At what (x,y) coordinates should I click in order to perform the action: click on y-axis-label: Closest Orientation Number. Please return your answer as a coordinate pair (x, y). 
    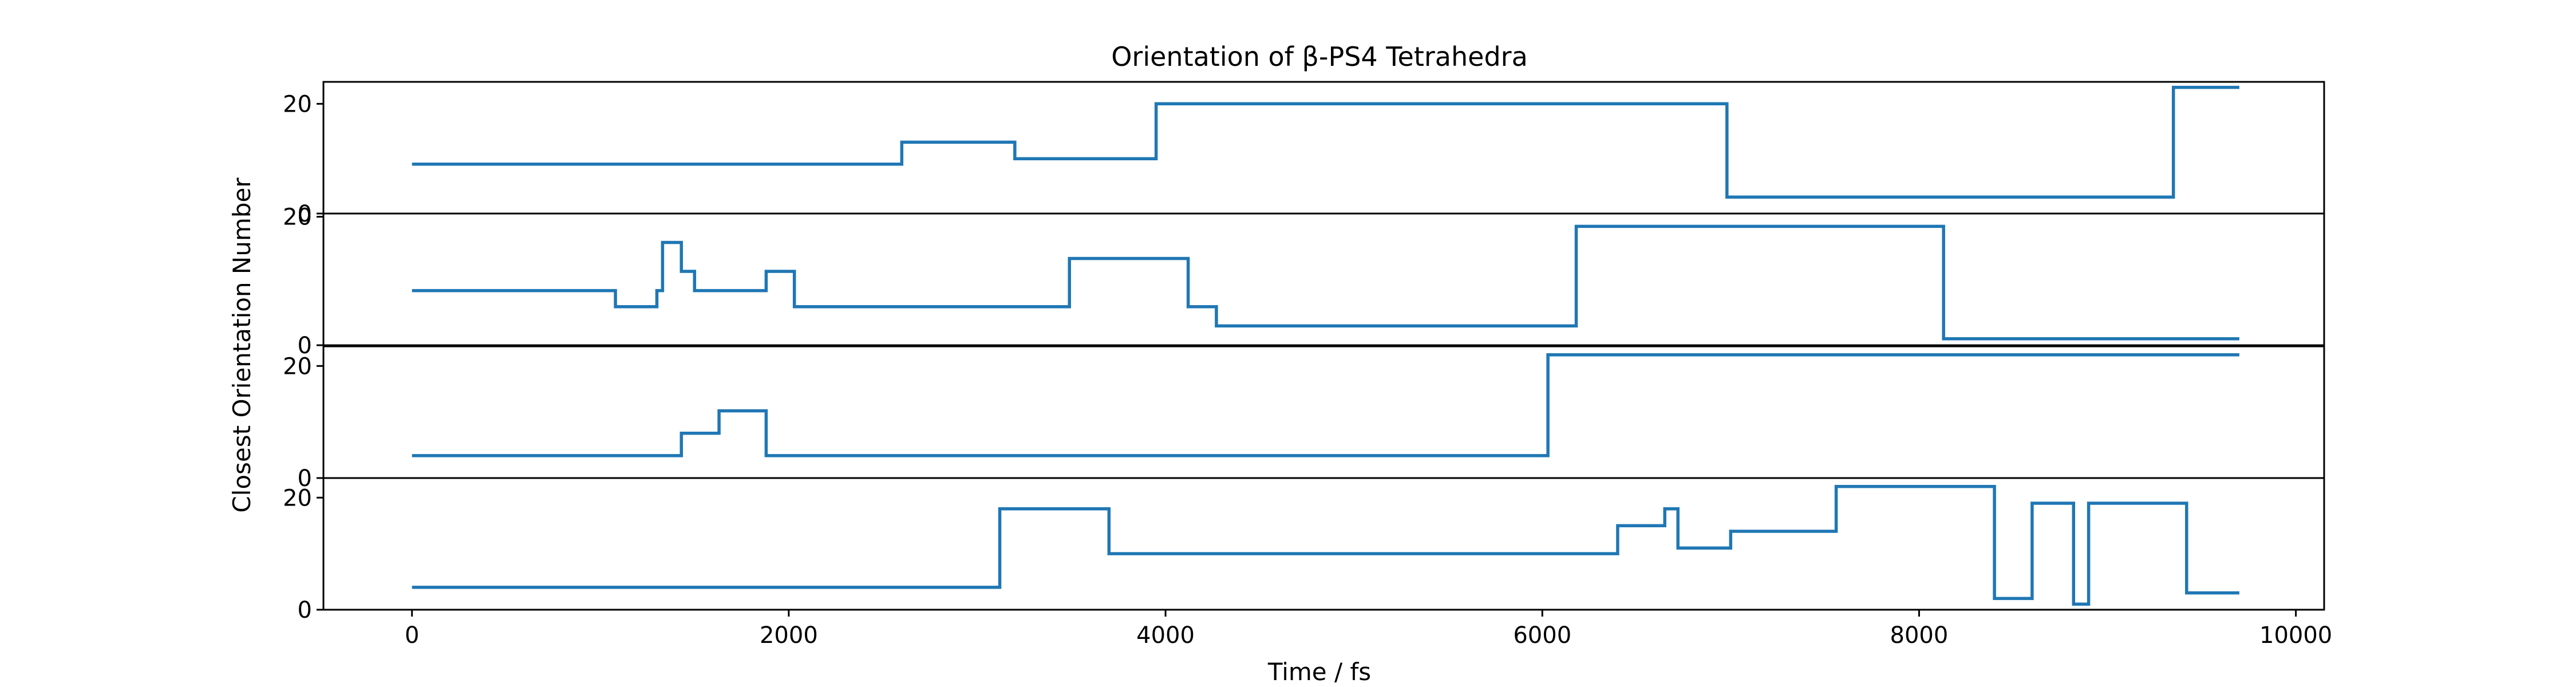
    Looking at the image, I should click on (242, 345).